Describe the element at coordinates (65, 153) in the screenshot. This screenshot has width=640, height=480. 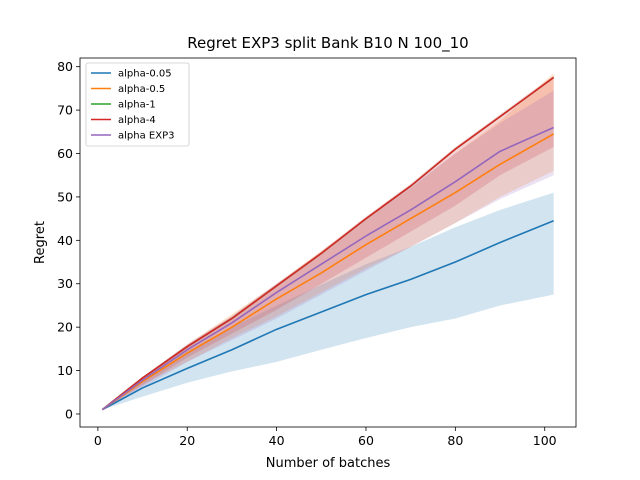
I see `y-tick-label: 60` at that location.